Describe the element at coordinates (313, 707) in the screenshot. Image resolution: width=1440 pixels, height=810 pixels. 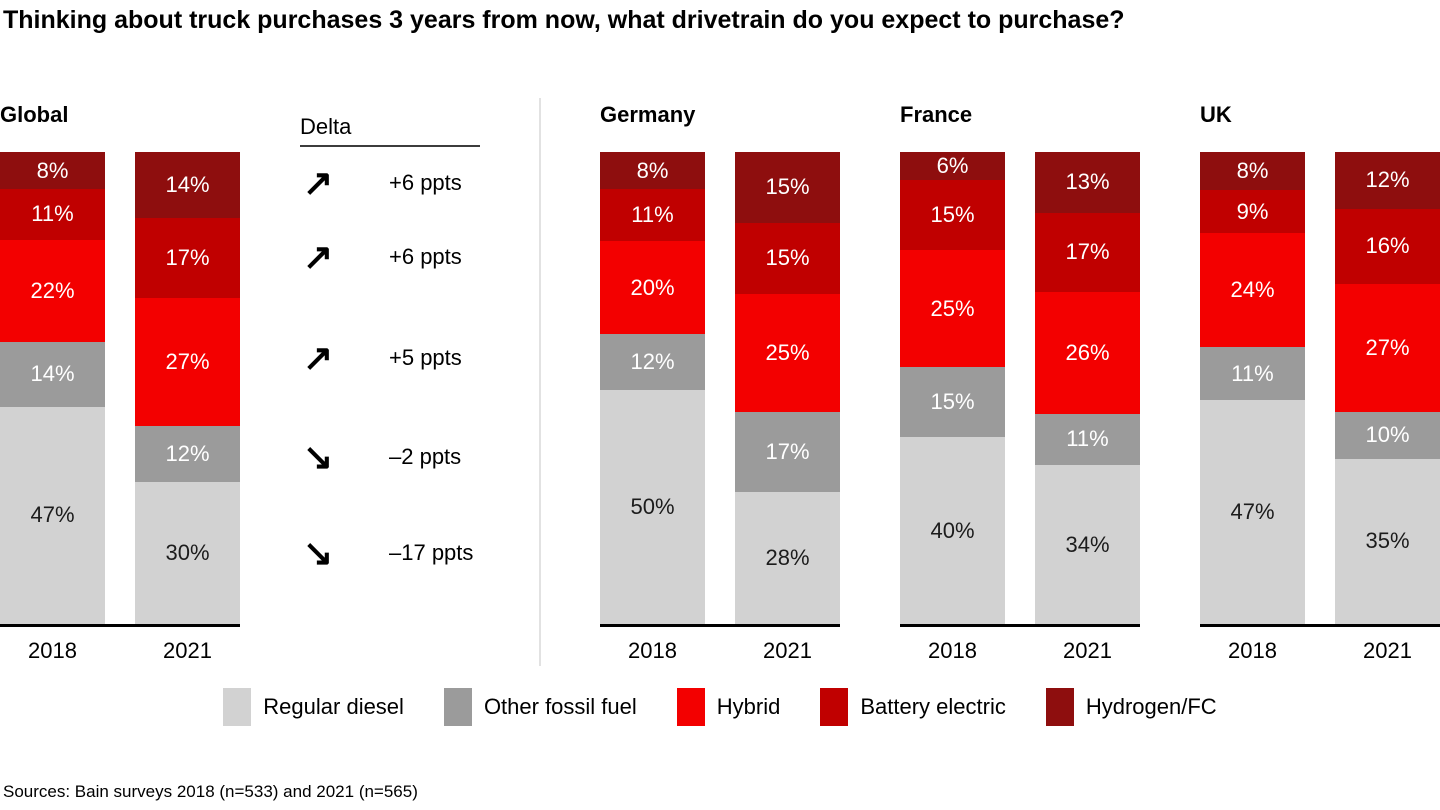
I see `legend-item-regular-diesel: Regular diesel` at that location.